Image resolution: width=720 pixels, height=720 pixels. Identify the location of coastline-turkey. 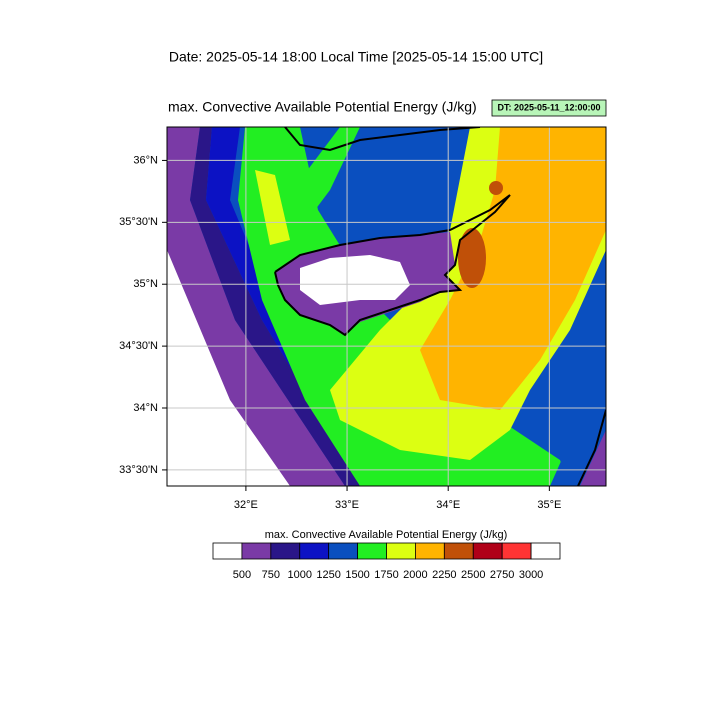
(382, 139).